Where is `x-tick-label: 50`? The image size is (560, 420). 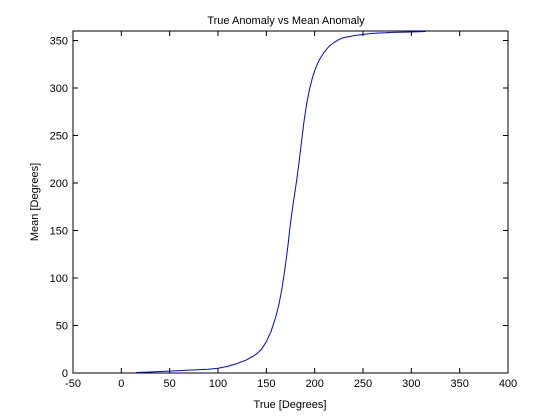
x-tick-label: 50 is located at coordinates (170, 384).